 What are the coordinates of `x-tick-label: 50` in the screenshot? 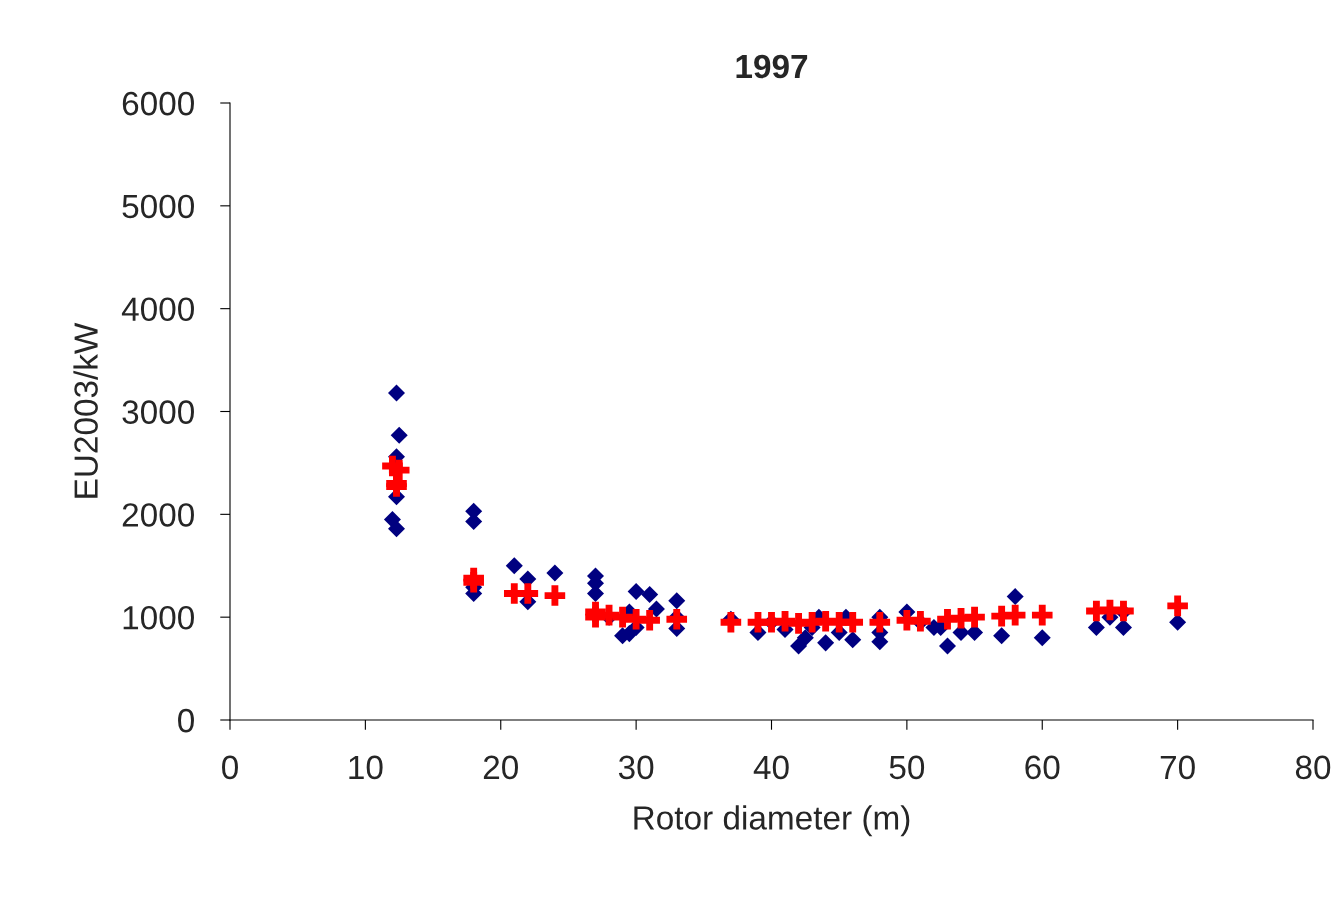 It's located at (907, 767).